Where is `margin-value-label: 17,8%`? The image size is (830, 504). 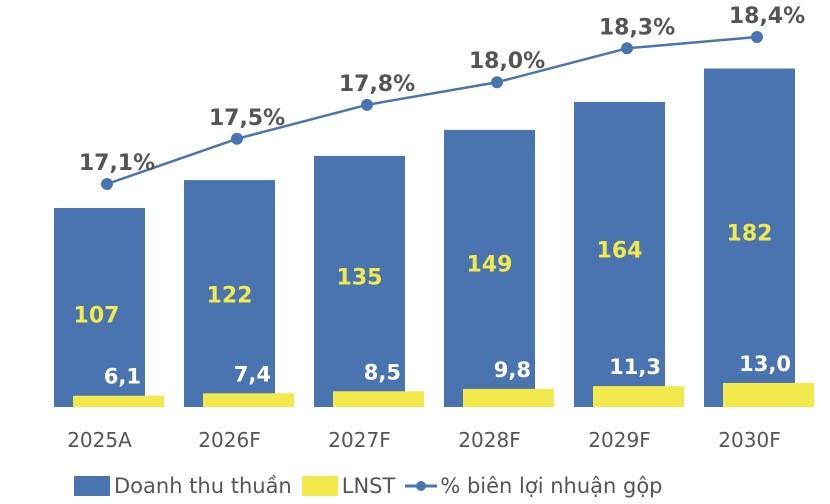
margin-value-label: 17,8% is located at coordinates (377, 84).